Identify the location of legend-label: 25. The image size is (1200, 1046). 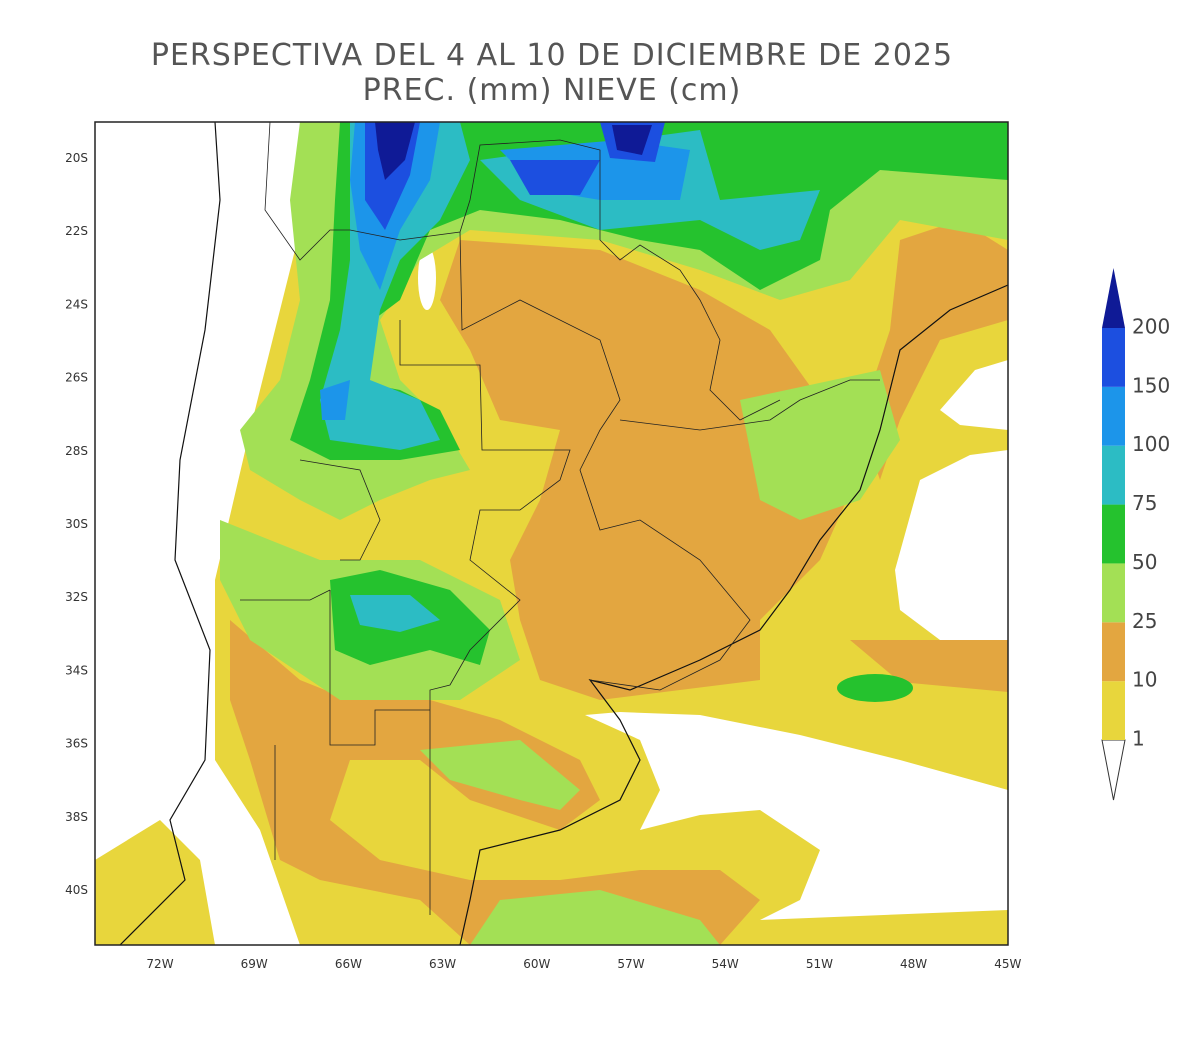
(1144, 621).